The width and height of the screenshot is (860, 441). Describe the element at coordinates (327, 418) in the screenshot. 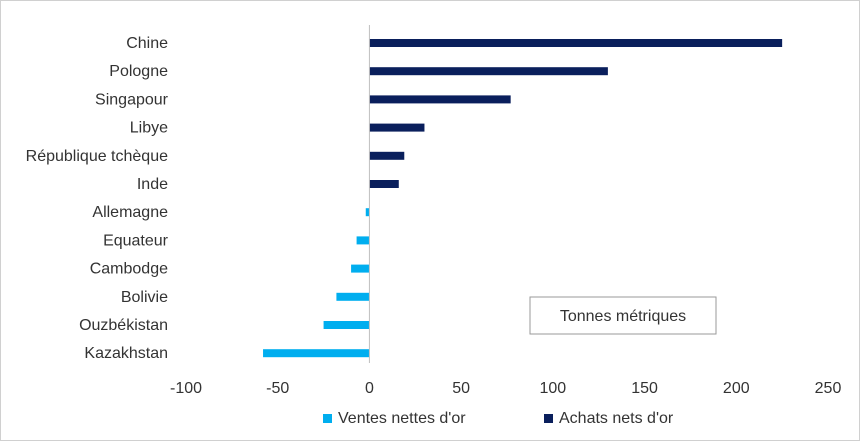

I see `legend-swatch-sales` at that location.